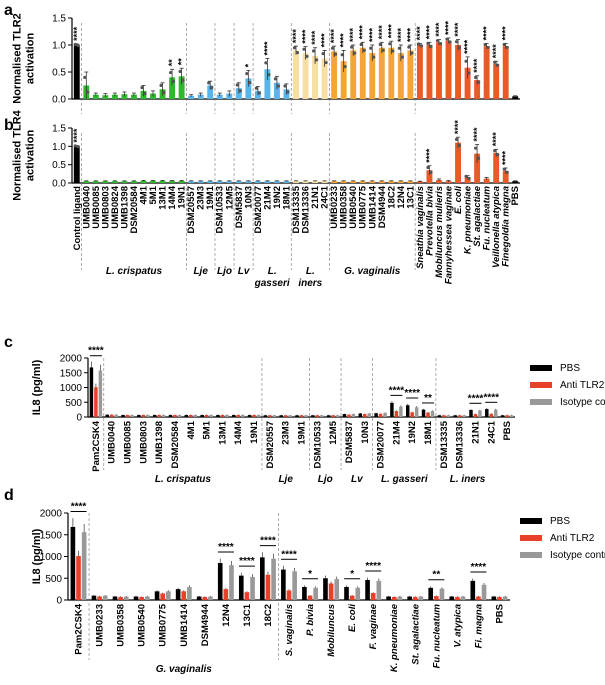  I want to click on d-xtick-label-19: Fi. magna, so click(478, 626).